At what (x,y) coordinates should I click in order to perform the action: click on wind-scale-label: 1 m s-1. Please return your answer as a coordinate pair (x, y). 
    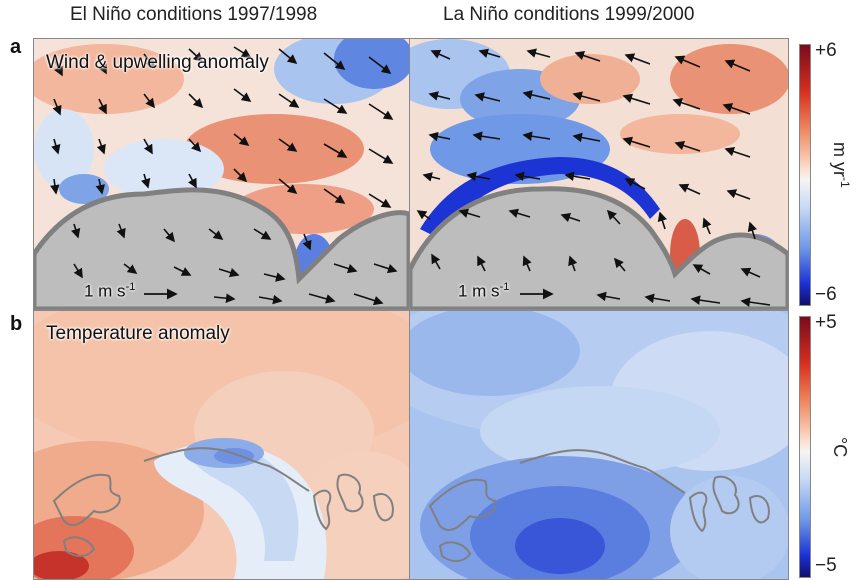
    Looking at the image, I should click on (110, 291).